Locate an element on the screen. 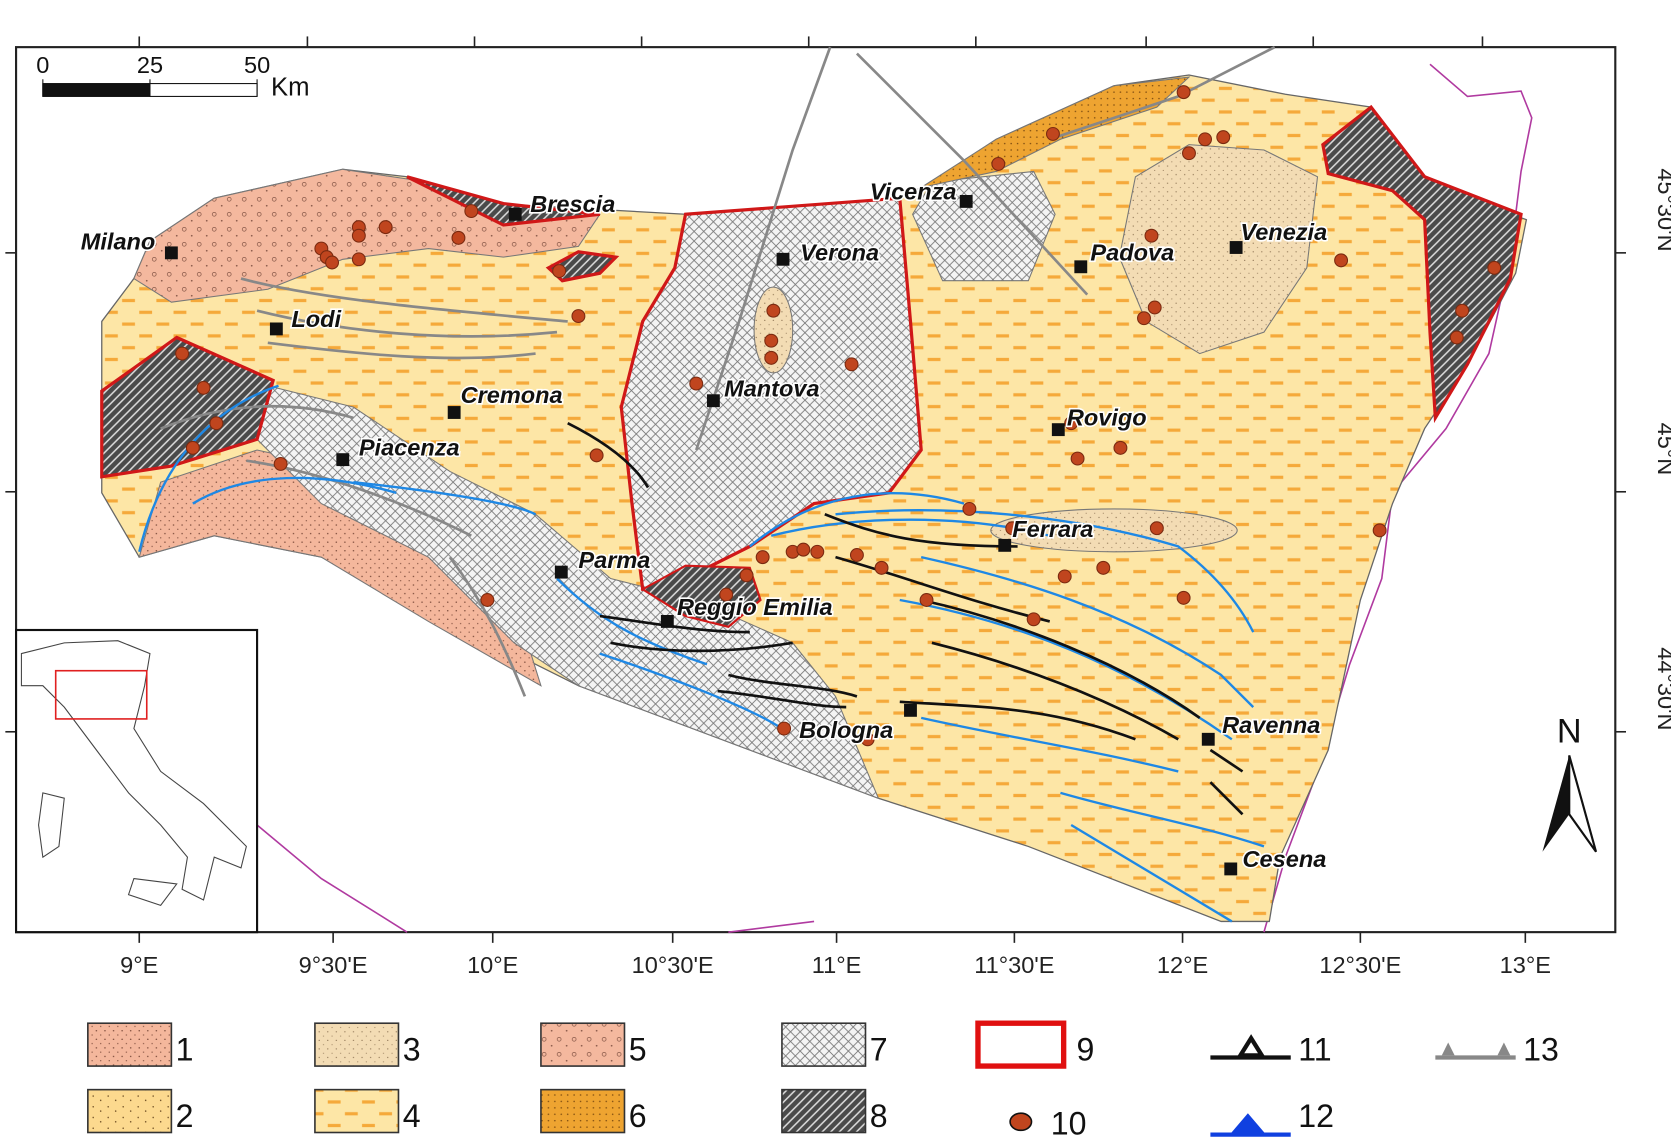 The width and height of the screenshot is (1671, 1140). latitude-label: 44°30'N is located at coordinates (1662, 688).